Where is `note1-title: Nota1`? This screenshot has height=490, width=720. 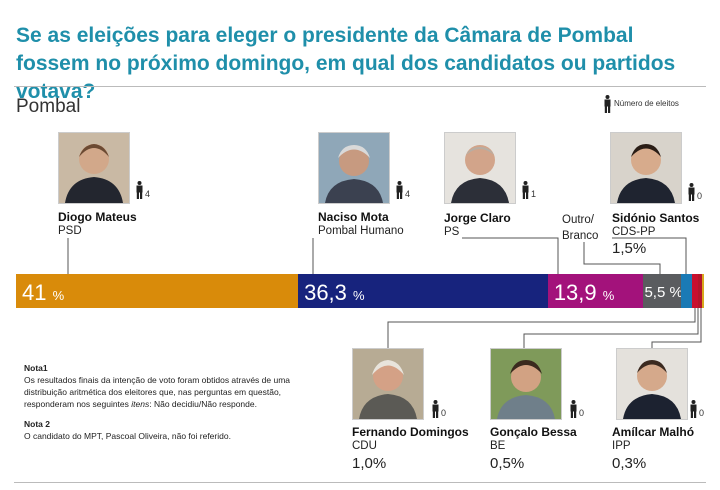
note1-title: Nota1 is located at coordinates (36, 368).